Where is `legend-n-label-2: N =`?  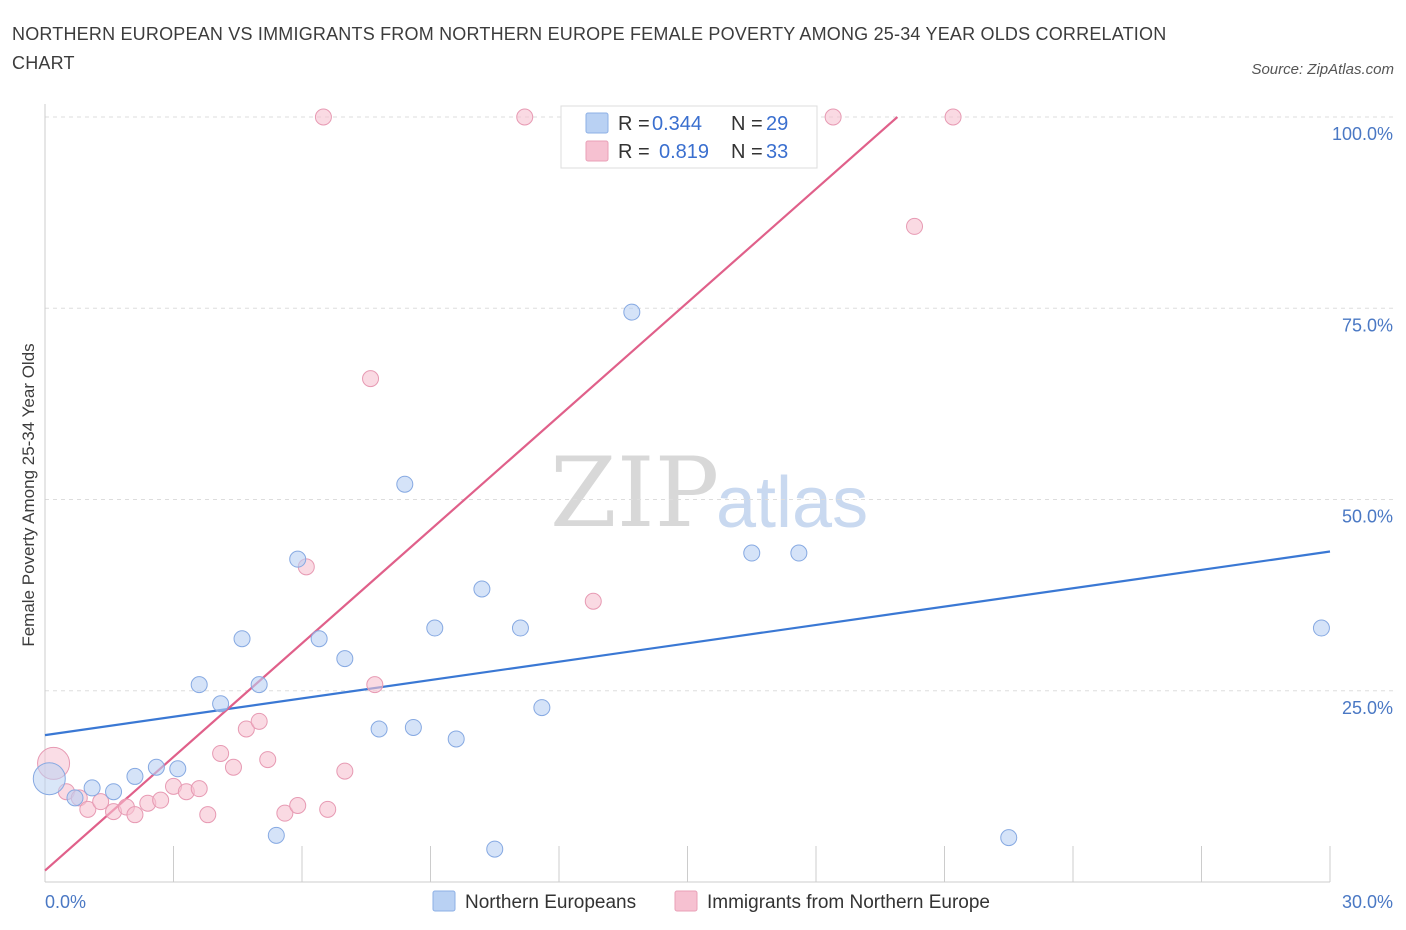
legend-n-label-2: N = is located at coordinates (747, 152).